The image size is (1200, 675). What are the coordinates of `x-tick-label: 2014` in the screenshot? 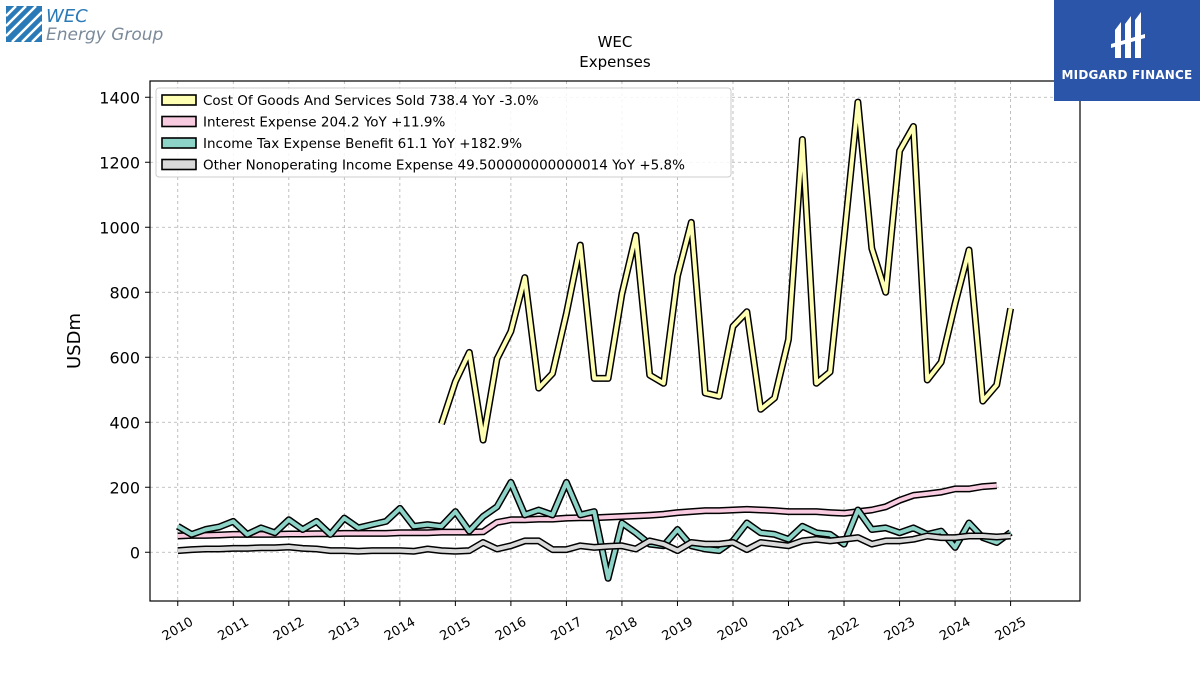 It's located at (400, 630).